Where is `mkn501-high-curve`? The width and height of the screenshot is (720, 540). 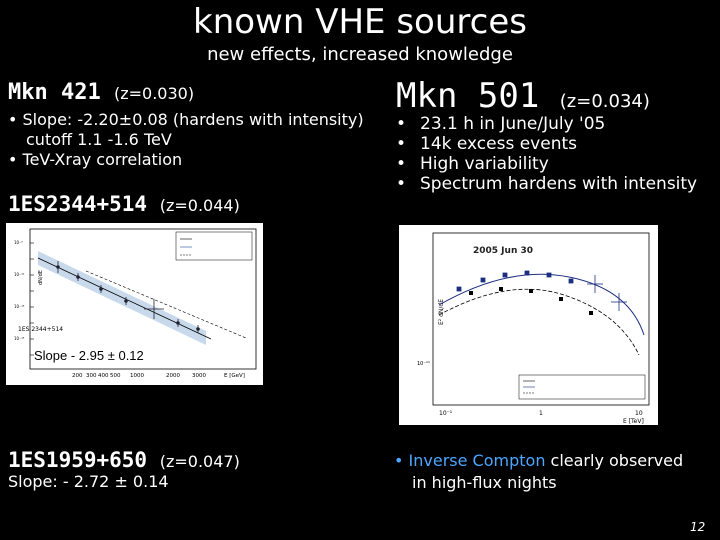 mkn501-high-curve is located at coordinates (541, 304).